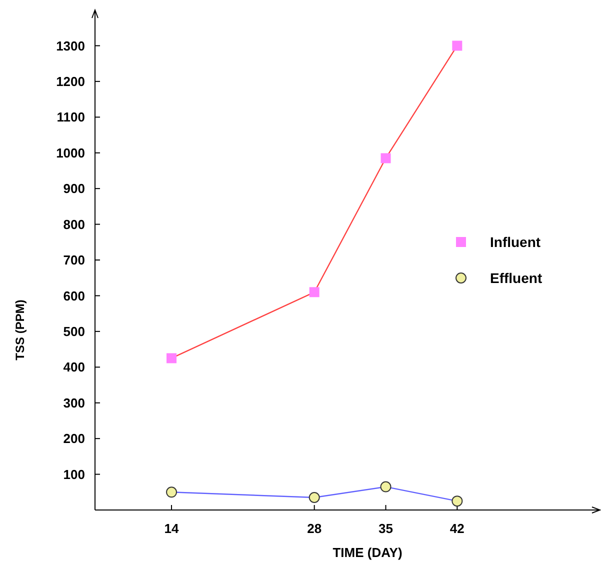 The image size is (601, 563). Describe the element at coordinates (457, 528) in the screenshot. I see `x-tick-label: 42` at that location.